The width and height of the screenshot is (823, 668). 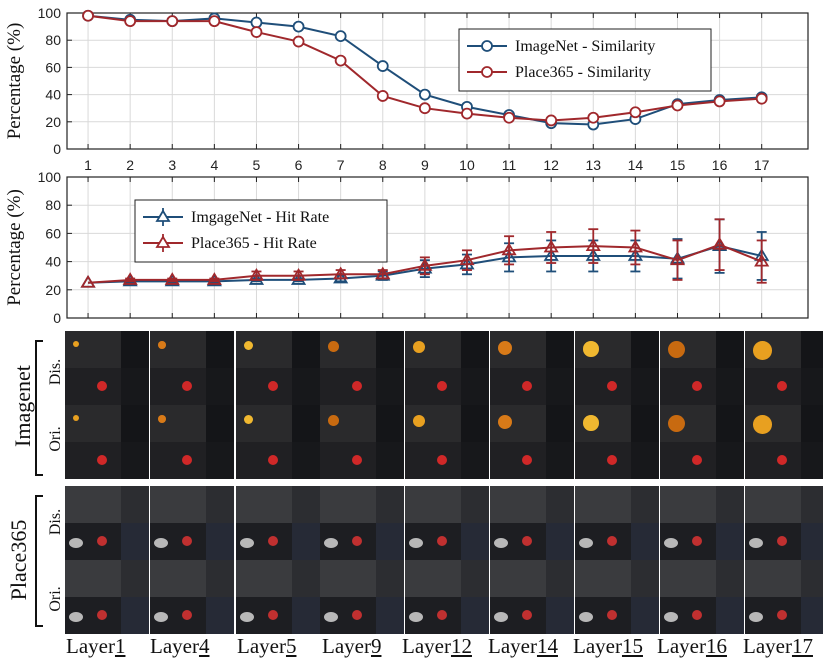 I want to click on x-tick-label: 8, so click(x=383, y=165).